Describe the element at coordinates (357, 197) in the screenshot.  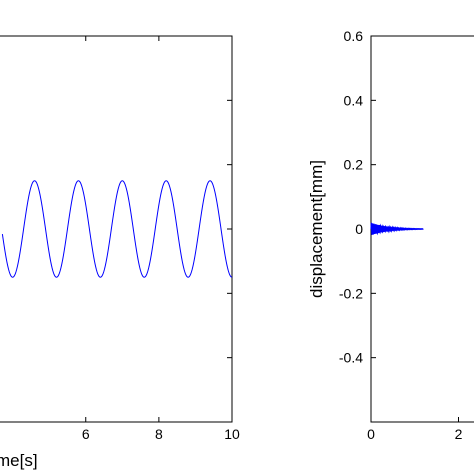
I see `right-y-ticks: 0.6 0.4 0.2 0 -0.2 -0.4` at that location.